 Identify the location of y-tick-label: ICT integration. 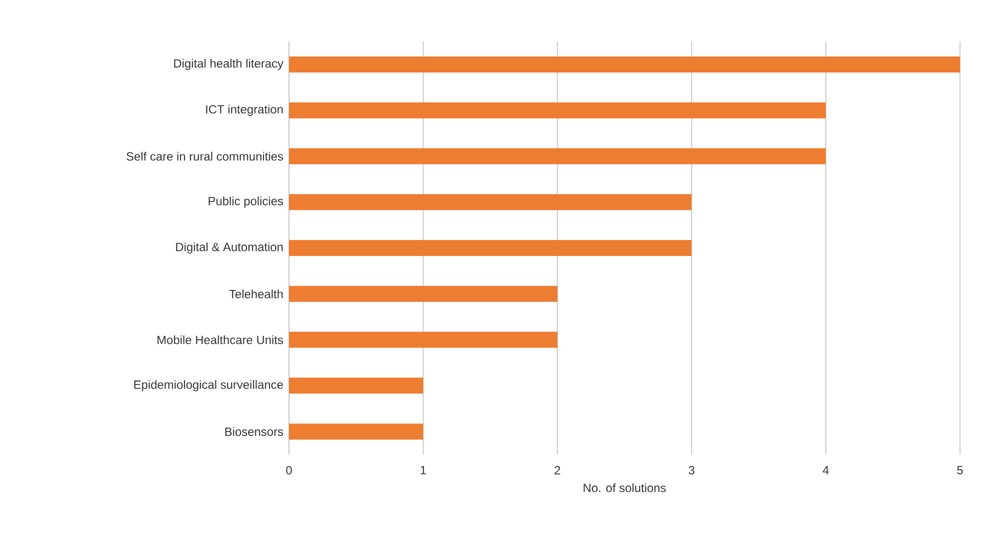
(244, 110).